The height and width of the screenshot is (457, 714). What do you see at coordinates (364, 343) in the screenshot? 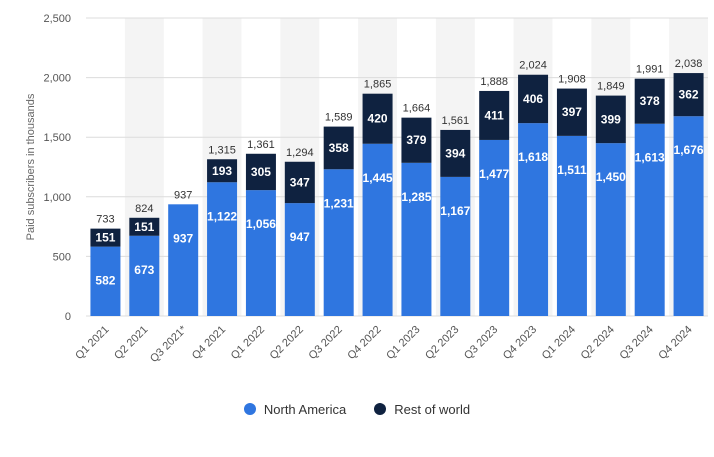
I see `x-tick-label: Q4 2022` at bounding box center [364, 343].